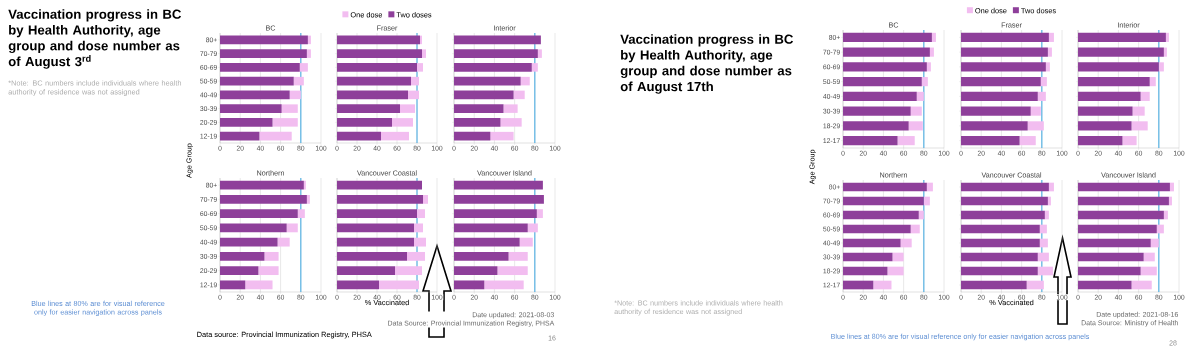 The width and height of the screenshot is (1200, 358). Describe the element at coordinates (707, 64) in the screenshot. I see `text: Vaccination progress in BC by Health Authority, age group and dose number as of August 17th` at that location.